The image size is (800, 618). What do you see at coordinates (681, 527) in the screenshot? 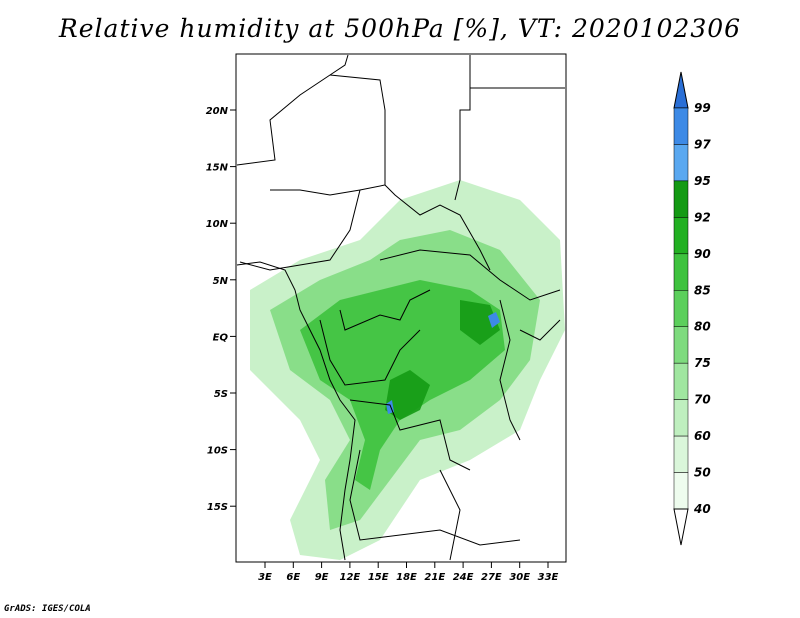
I see `colorbar-bottom-arrow` at bounding box center [681, 527].